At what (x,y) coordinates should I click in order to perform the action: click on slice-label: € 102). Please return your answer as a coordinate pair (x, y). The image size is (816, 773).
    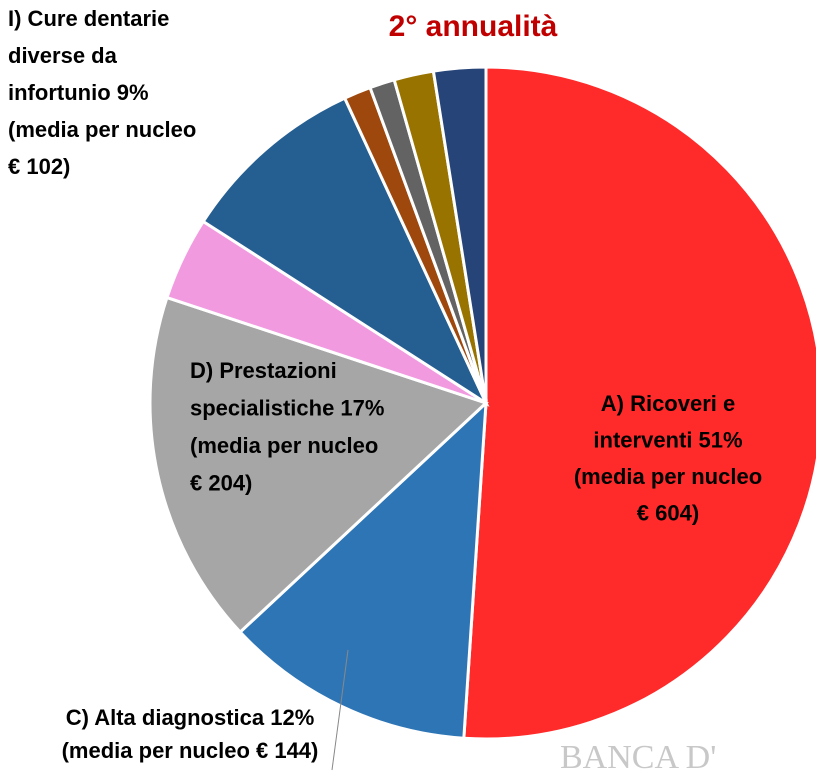
    Looking at the image, I should click on (39, 166).